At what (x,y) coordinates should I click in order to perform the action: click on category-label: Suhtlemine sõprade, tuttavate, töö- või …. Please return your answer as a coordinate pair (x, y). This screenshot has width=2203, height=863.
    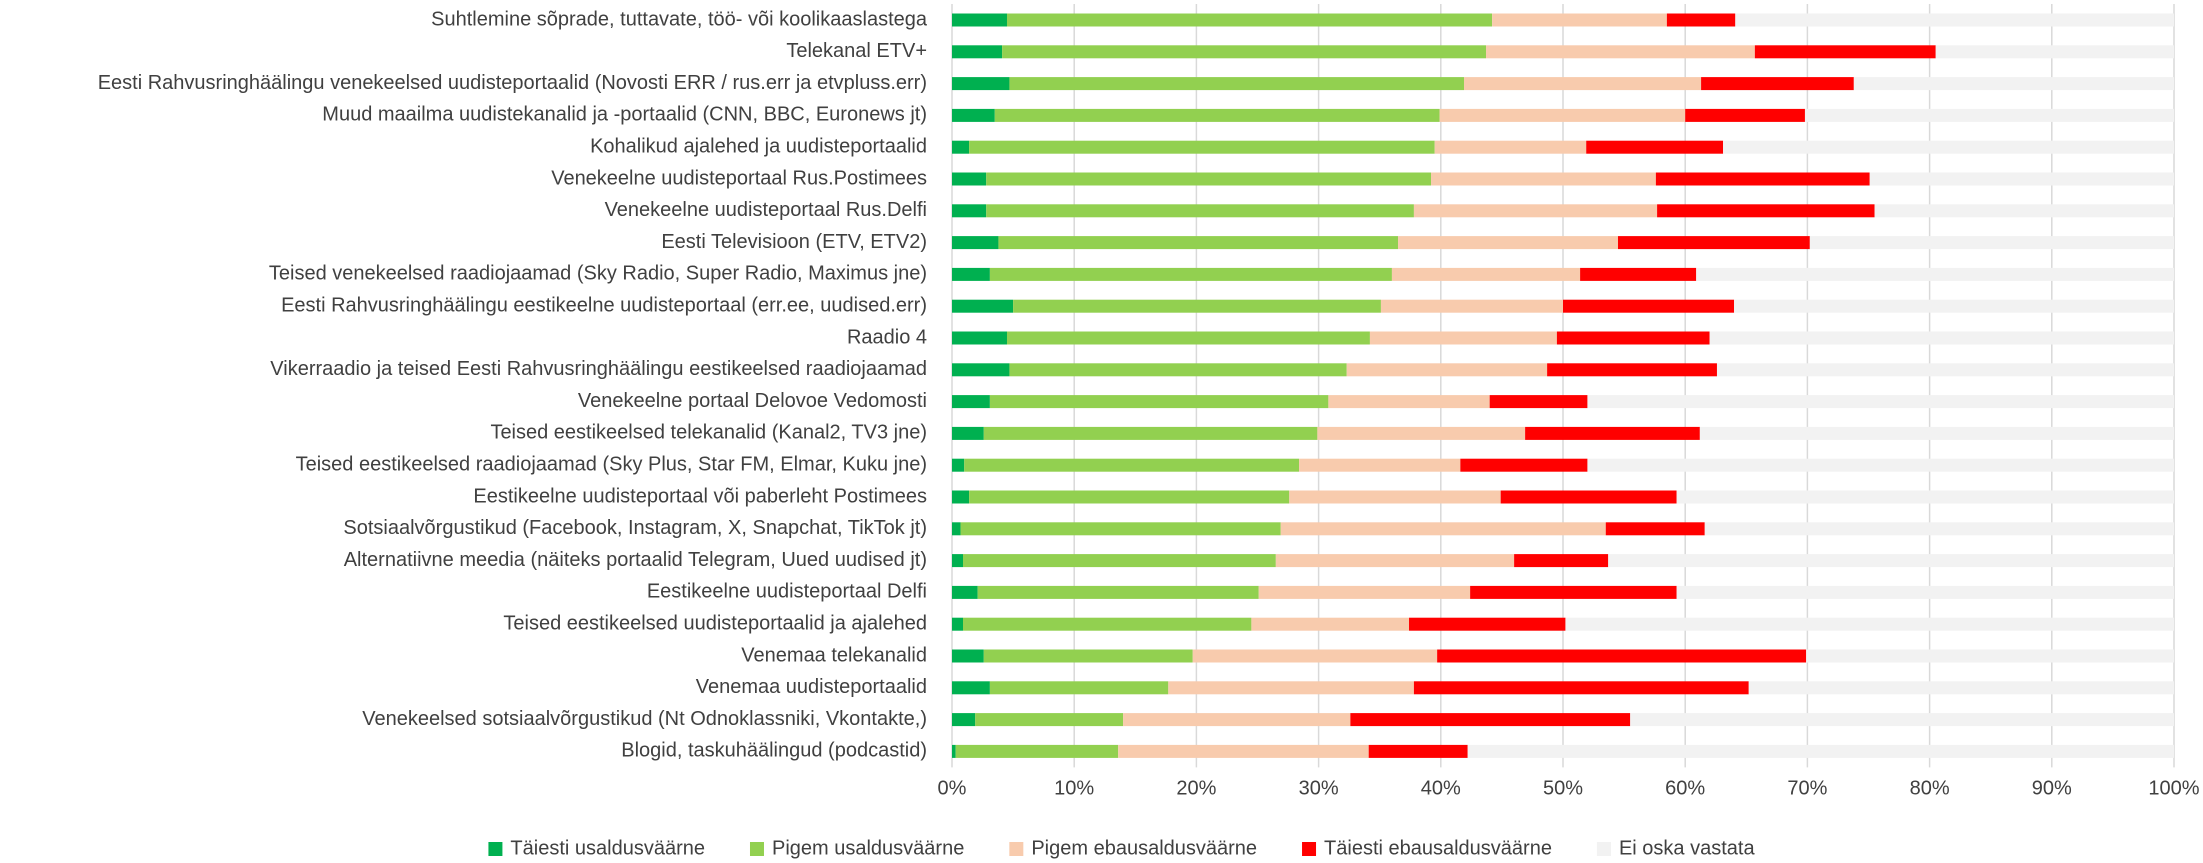
    Looking at the image, I should click on (679, 19).